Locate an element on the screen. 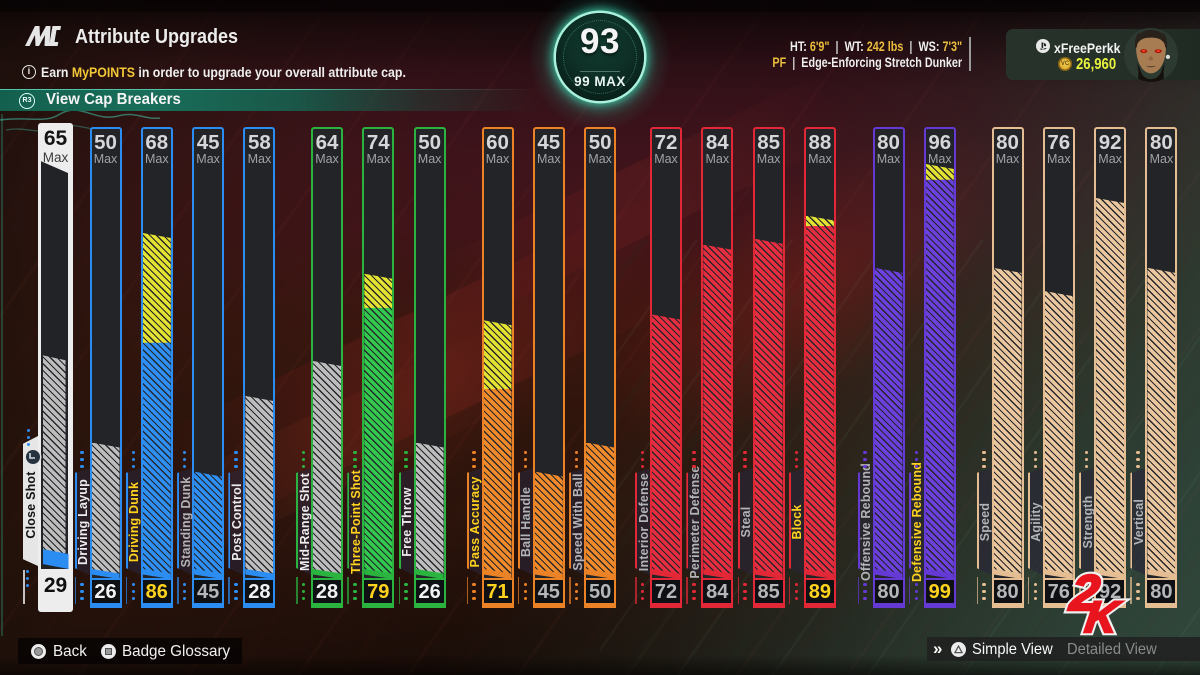 This screenshot has width=1200, height=675. svg-text: K is located at coordinates (1103, 617).